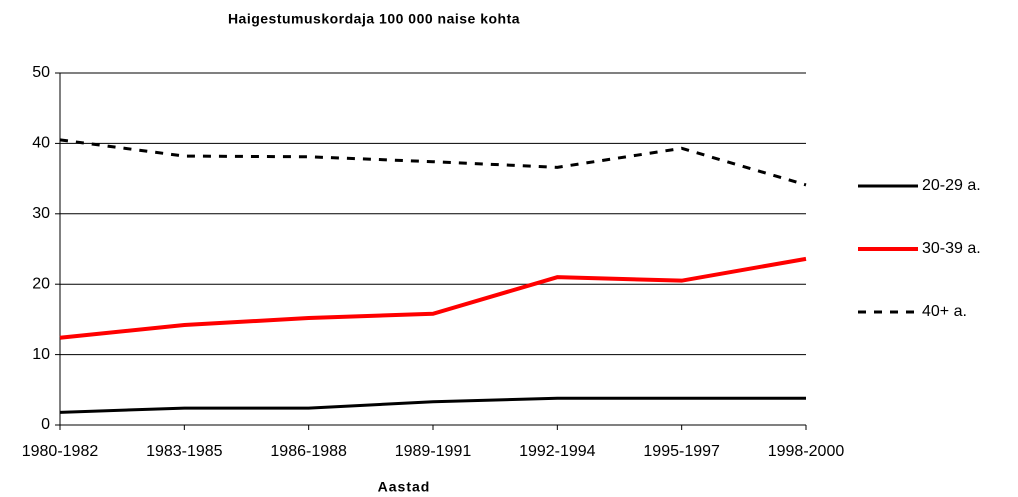  I want to click on legend-label: 20-29 a., so click(951, 185).